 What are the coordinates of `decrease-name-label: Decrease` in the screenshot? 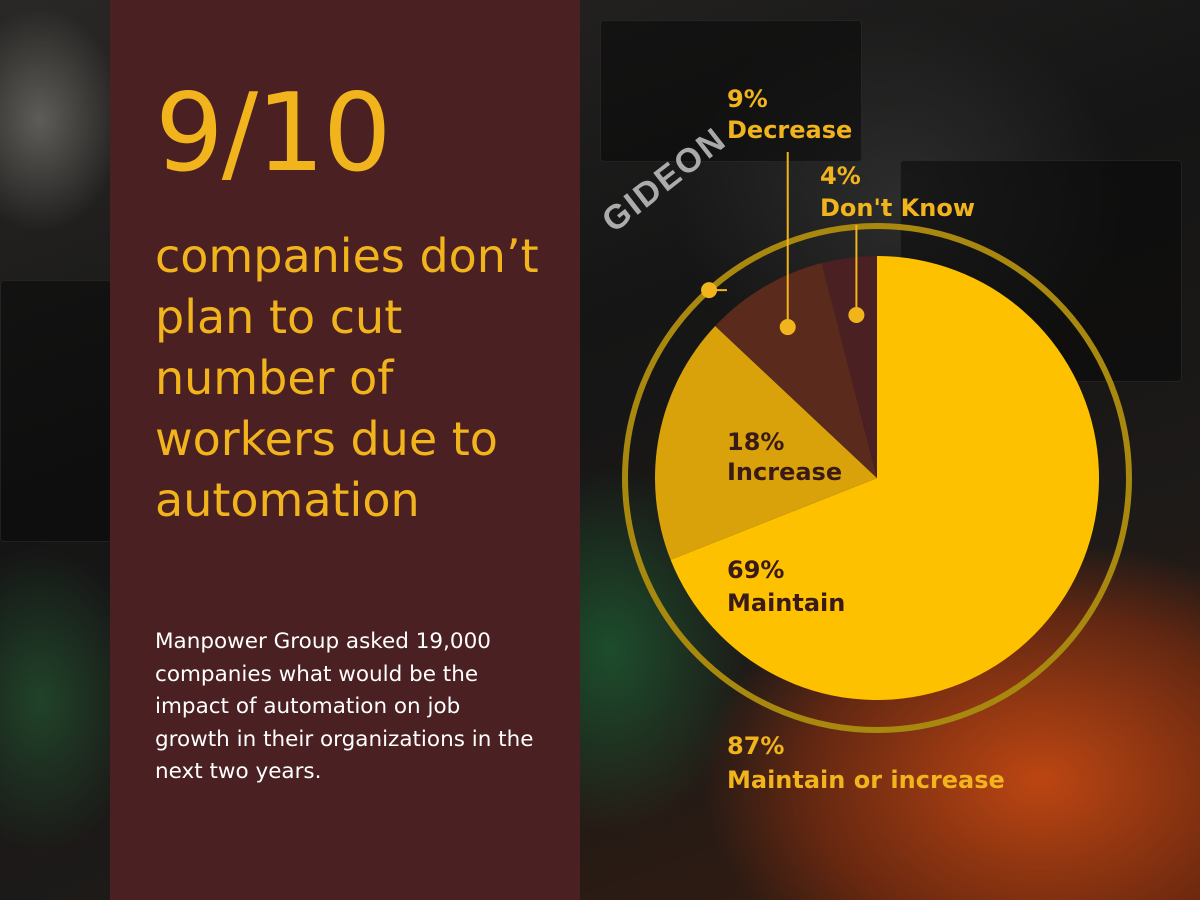 It's located at (789, 130).